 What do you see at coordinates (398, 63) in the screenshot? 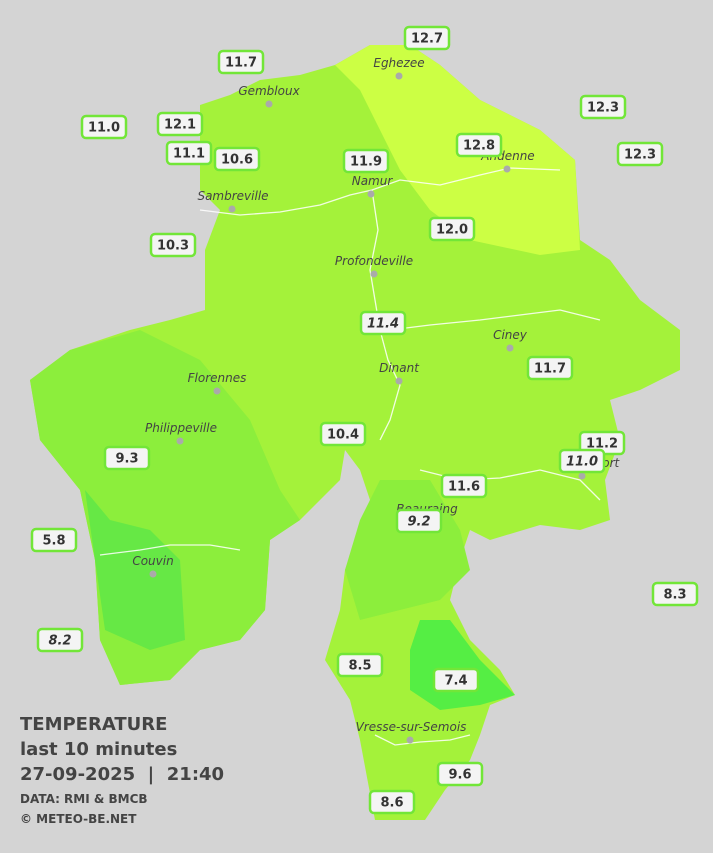
I see `city-name: Eghezee` at bounding box center [398, 63].